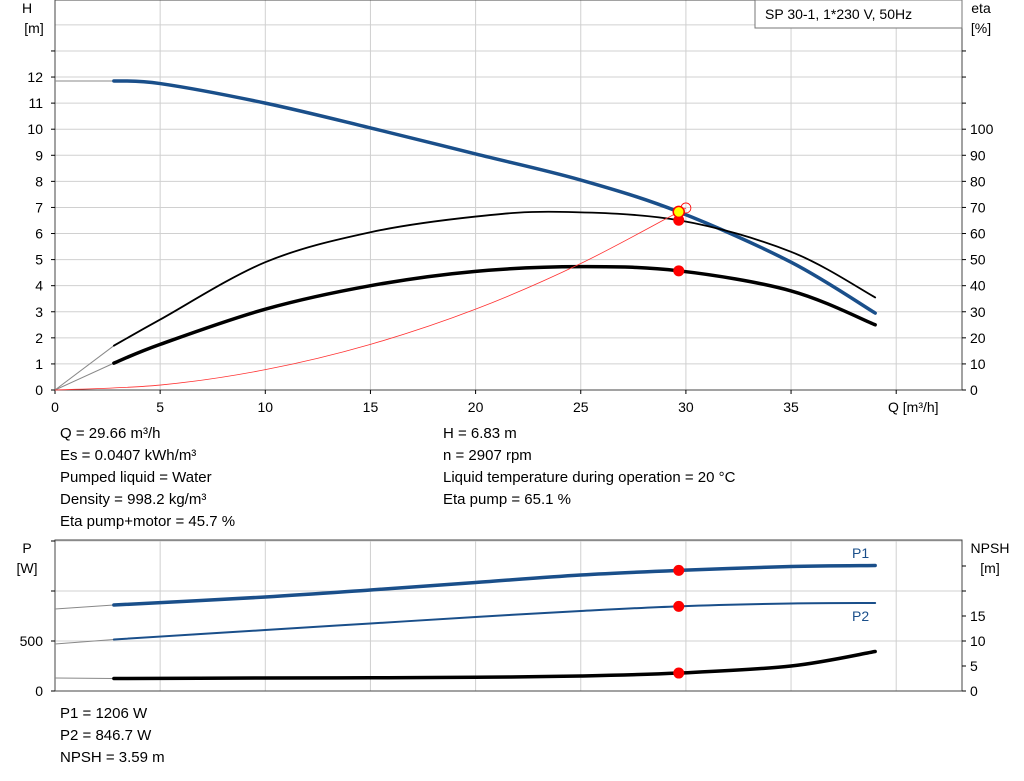  I want to click on npsh-axis-unit: [m], so click(989, 568).